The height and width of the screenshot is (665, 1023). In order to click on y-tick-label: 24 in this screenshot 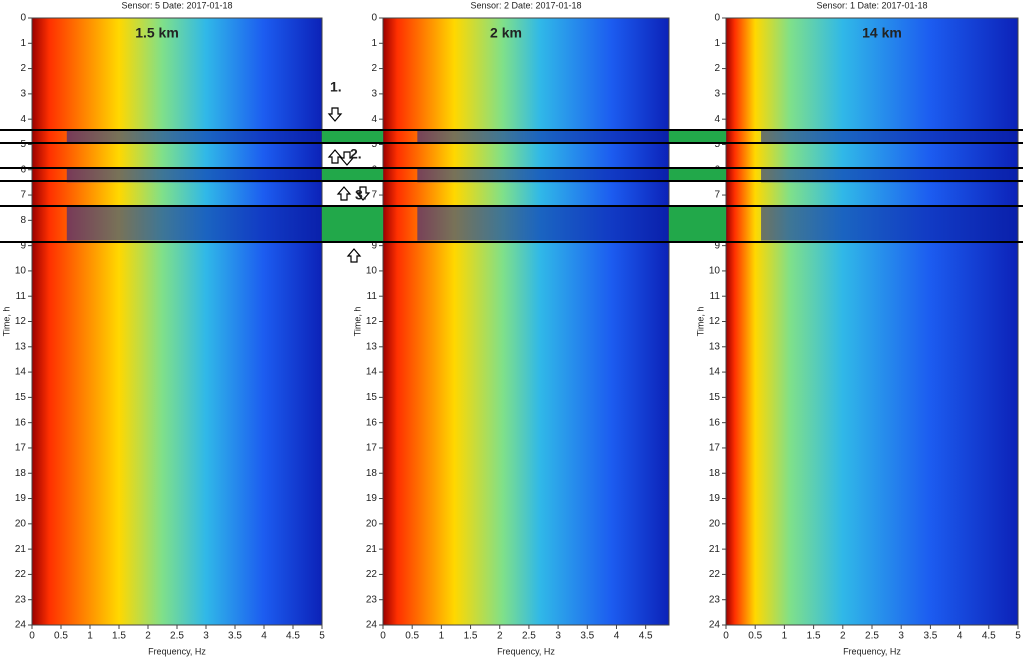, I will do `click(372, 625)`.